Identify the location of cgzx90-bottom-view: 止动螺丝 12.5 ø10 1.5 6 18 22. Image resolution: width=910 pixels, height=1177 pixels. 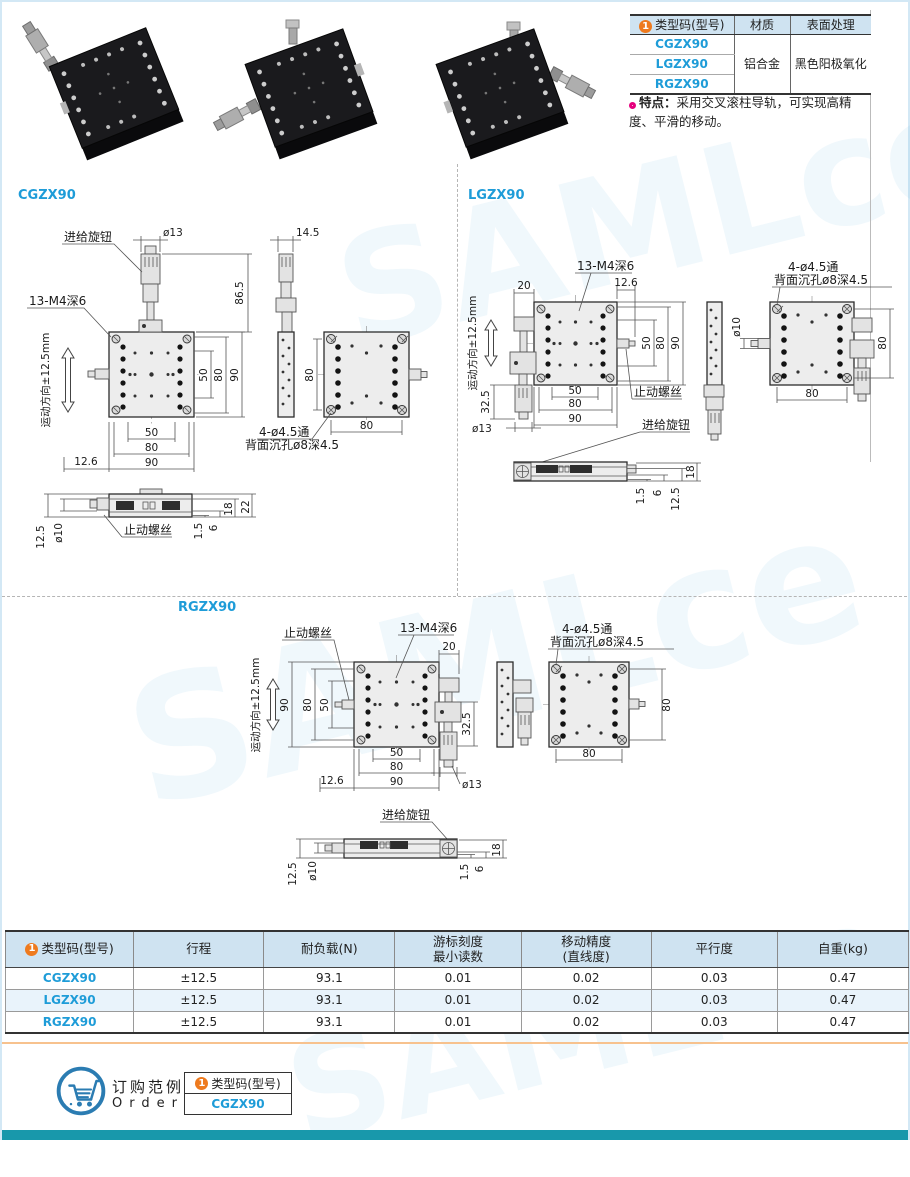
(145, 518).